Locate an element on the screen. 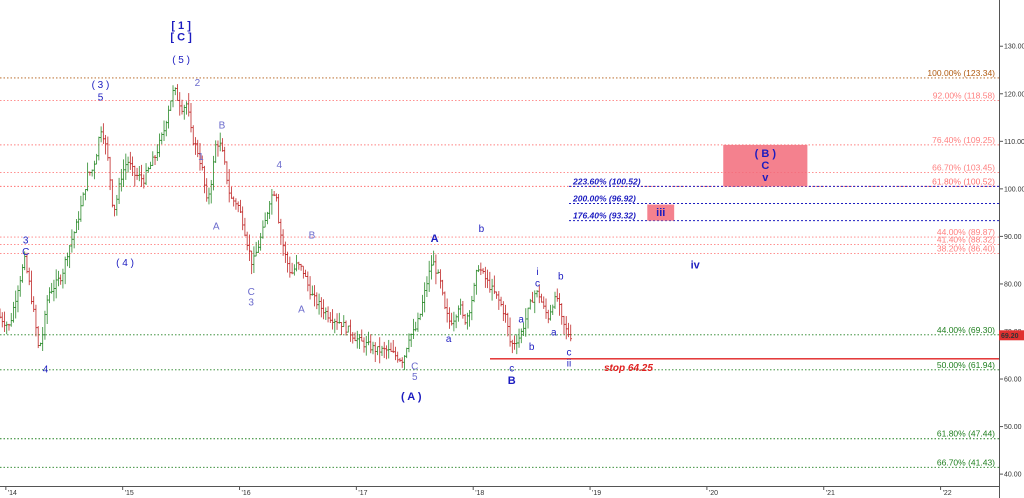 The height and width of the screenshot is (498, 1024). y-tick-label: 110.00 is located at coordinates (1014, 142).